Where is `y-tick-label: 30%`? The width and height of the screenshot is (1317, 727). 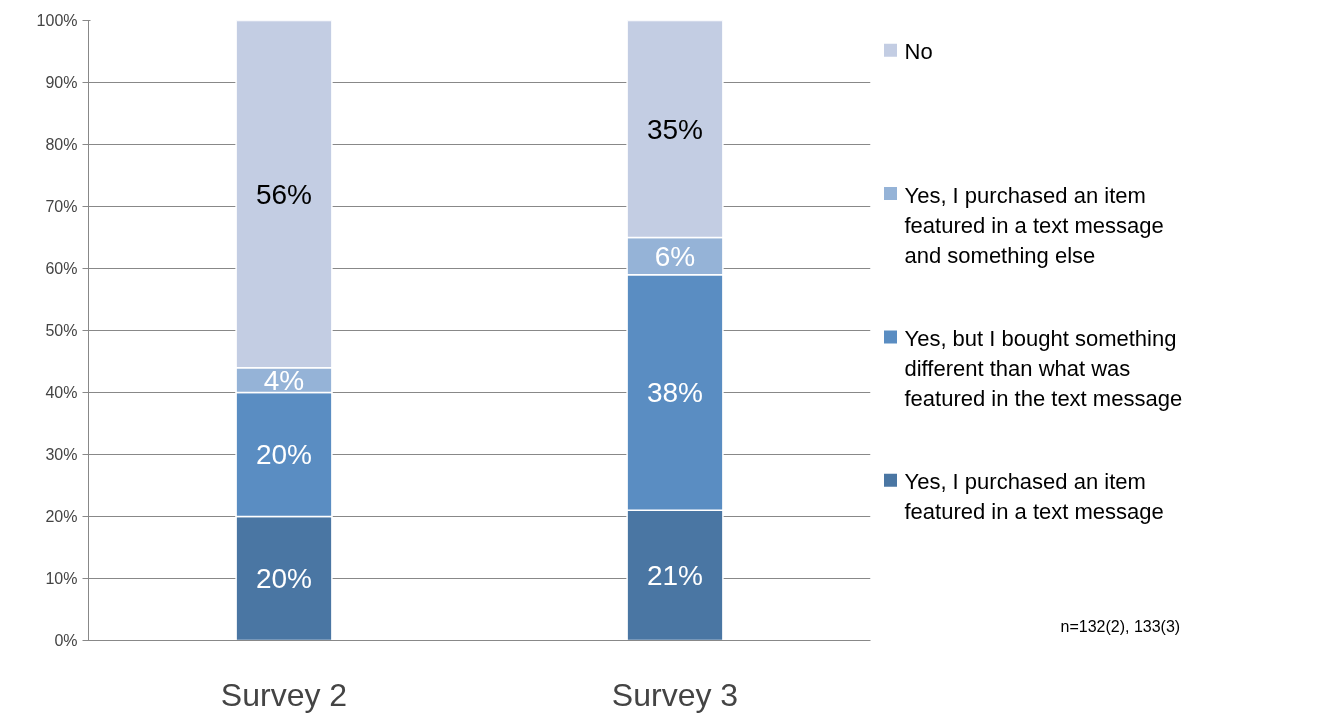 y-tick-label: 30% is located at coordinates (61, 454).